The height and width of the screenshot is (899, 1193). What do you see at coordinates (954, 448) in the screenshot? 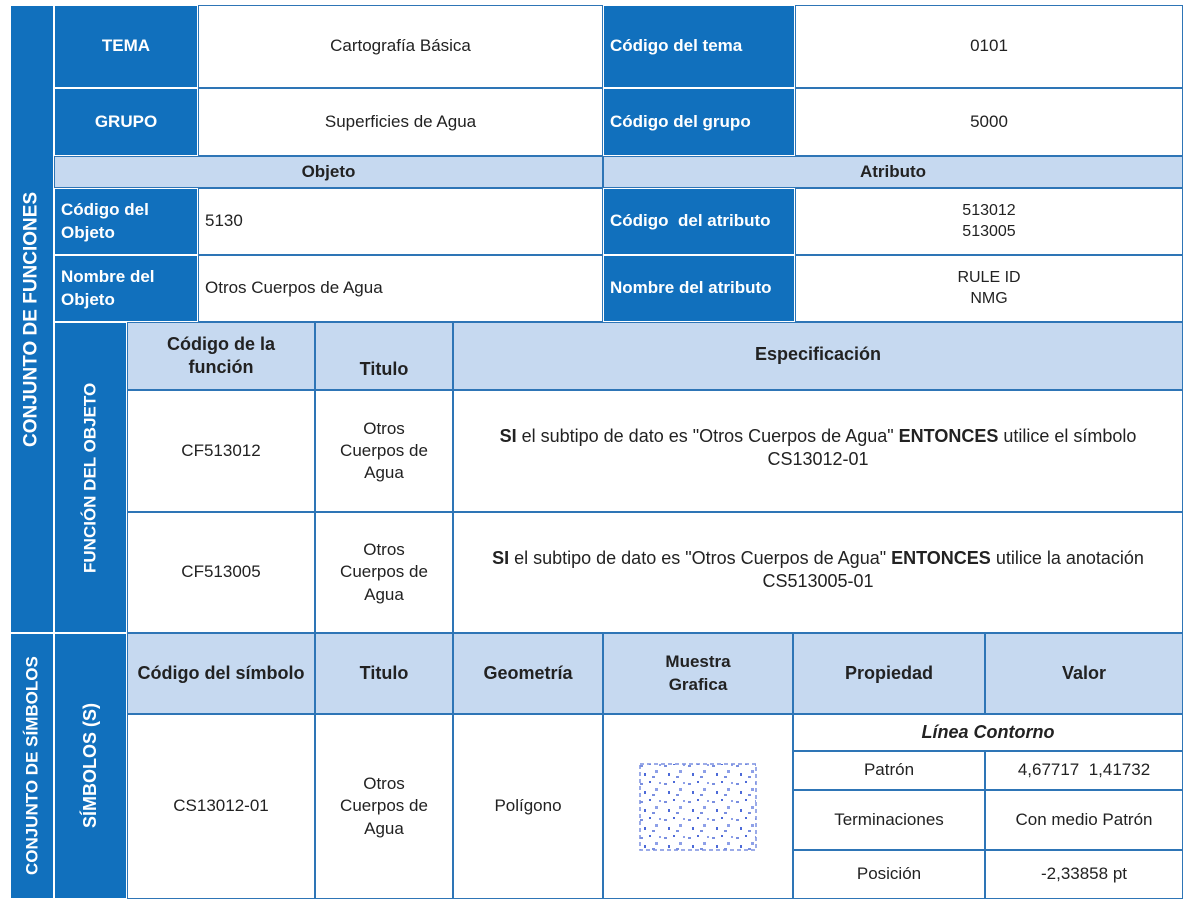
I see `text: utilice el símbolo CS13012-01` at bounding box center [954, 448].